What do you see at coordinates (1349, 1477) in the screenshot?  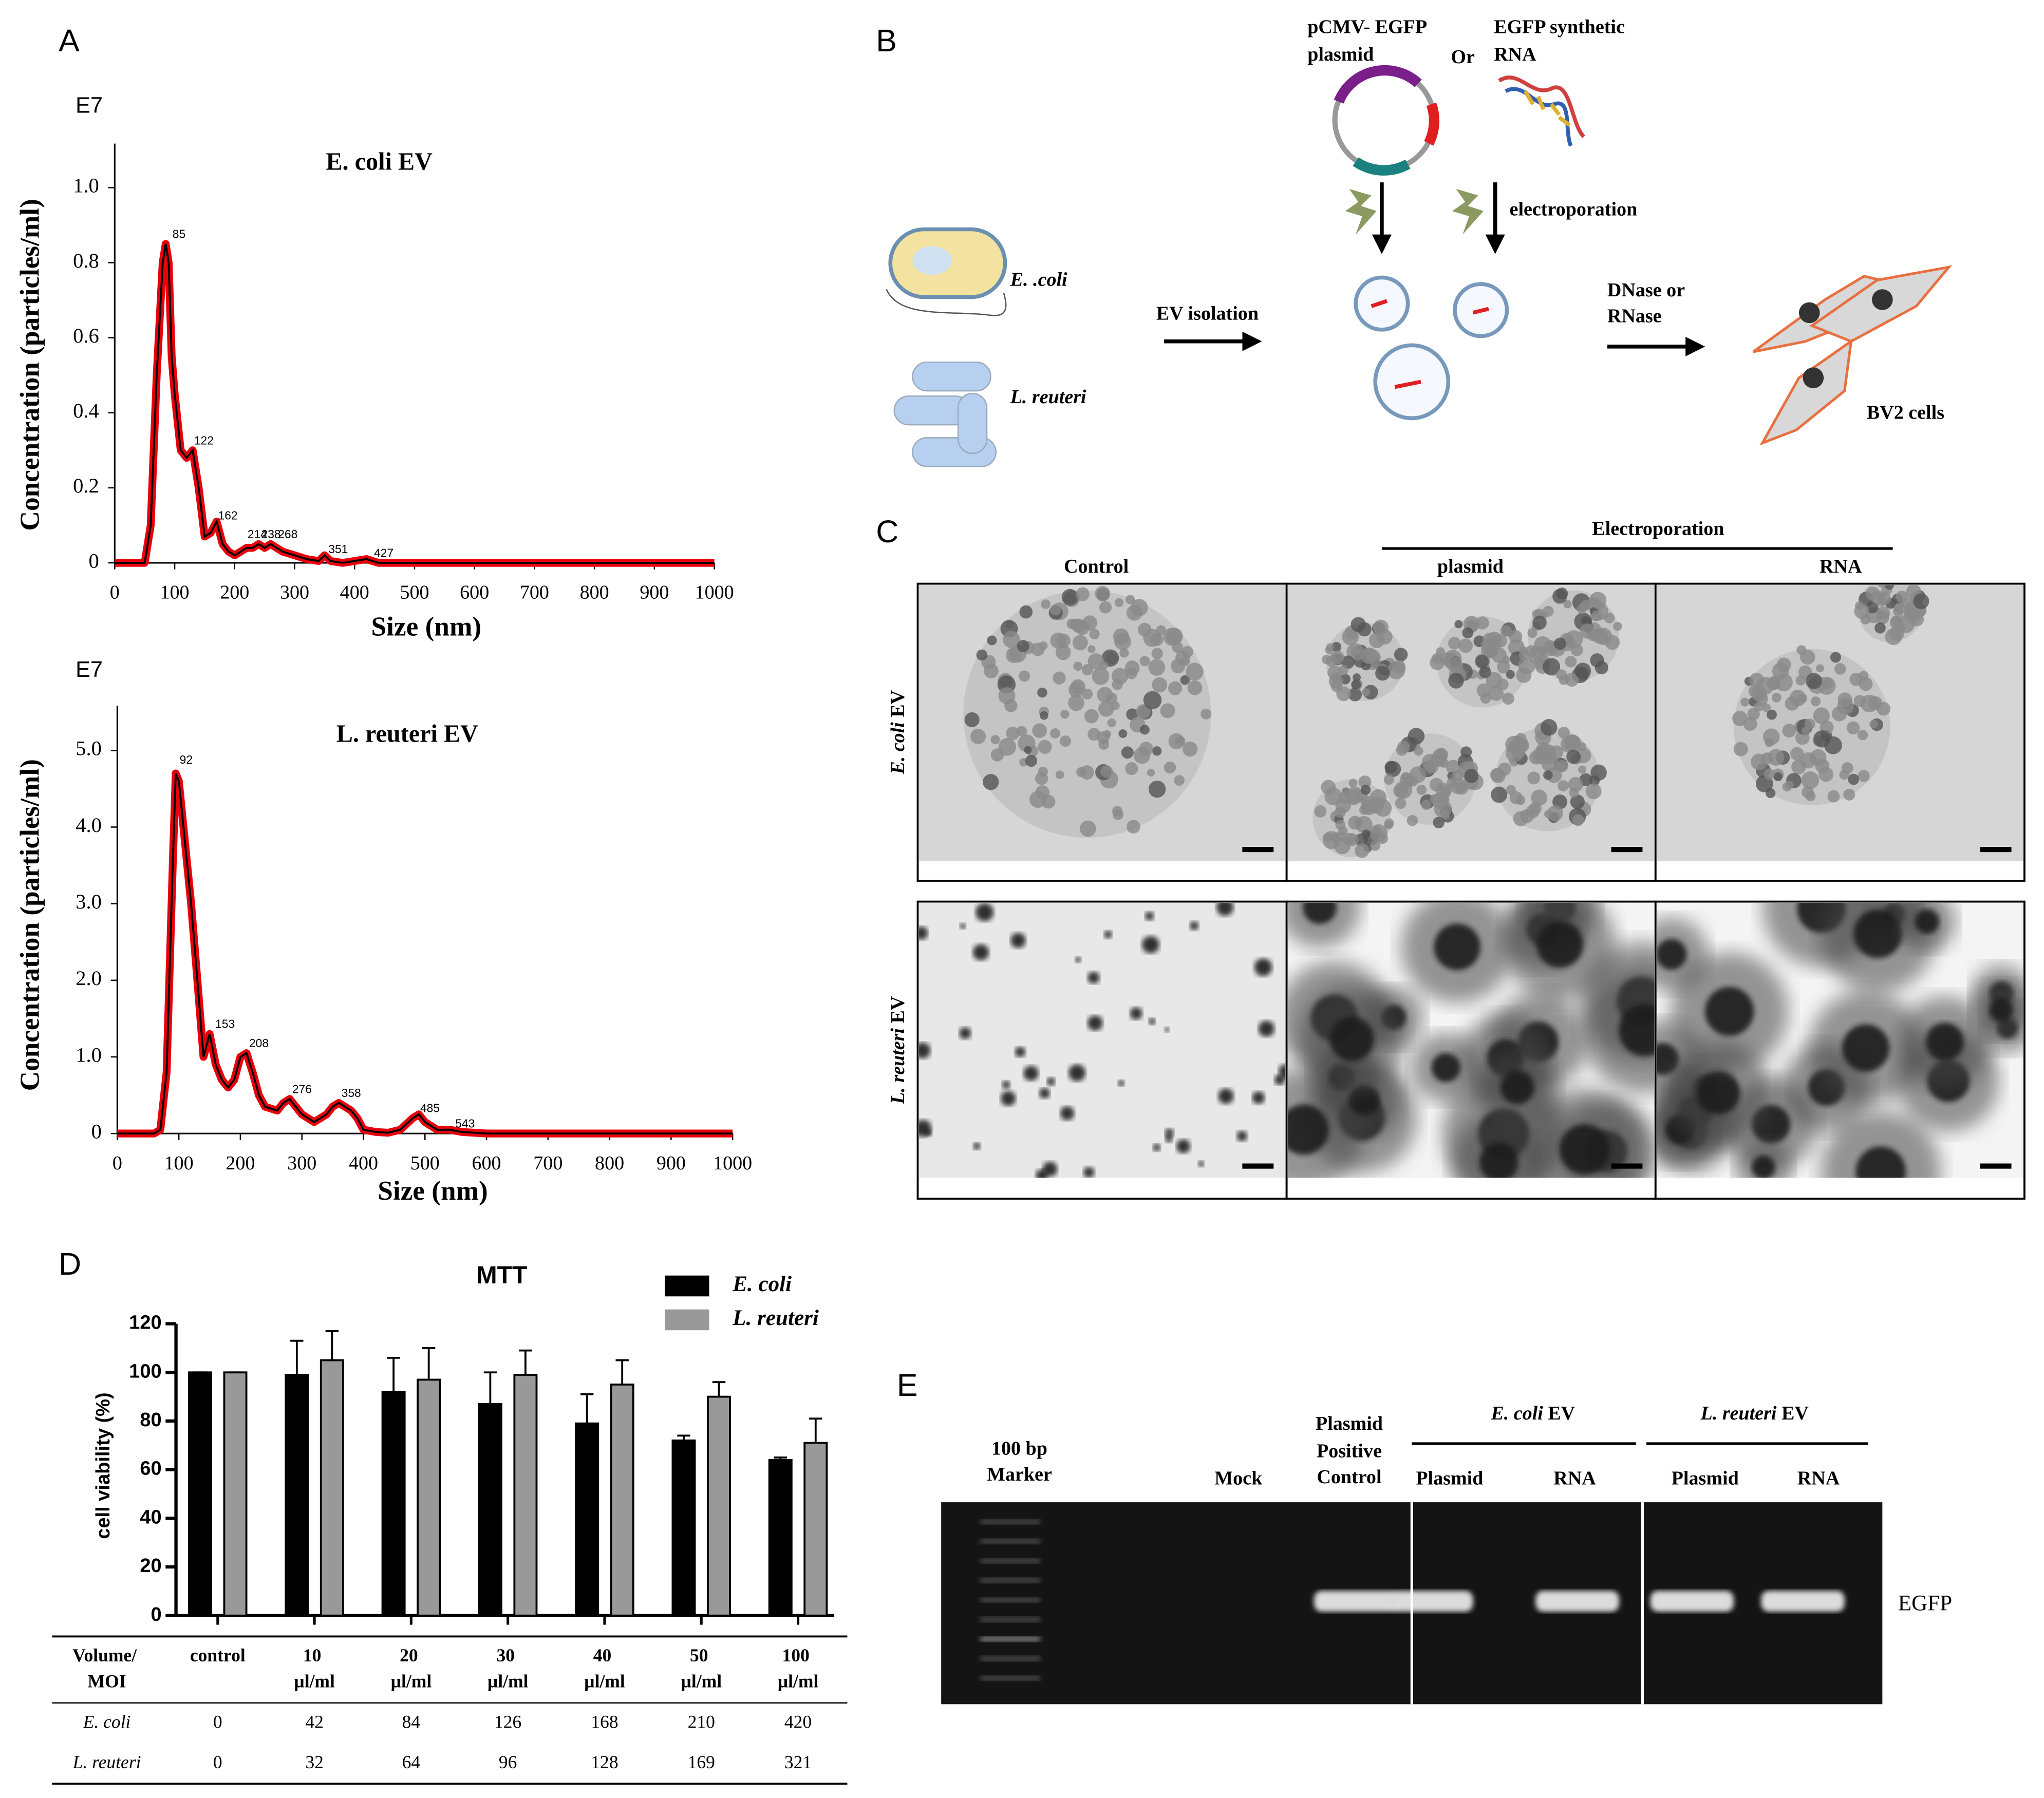 I see `lane-label: Control` at bounding box center [1349, 1477].